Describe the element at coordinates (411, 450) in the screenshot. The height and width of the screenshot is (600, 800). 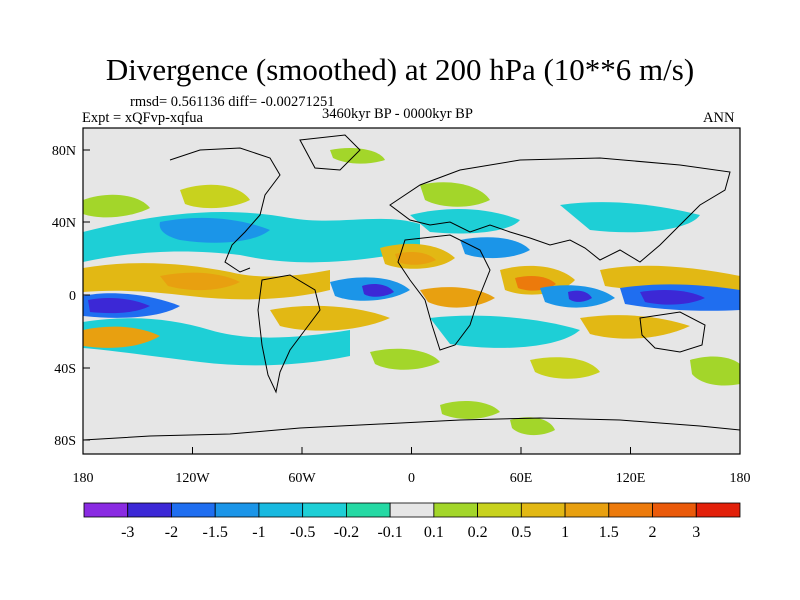
I see `x-axis` at that location.